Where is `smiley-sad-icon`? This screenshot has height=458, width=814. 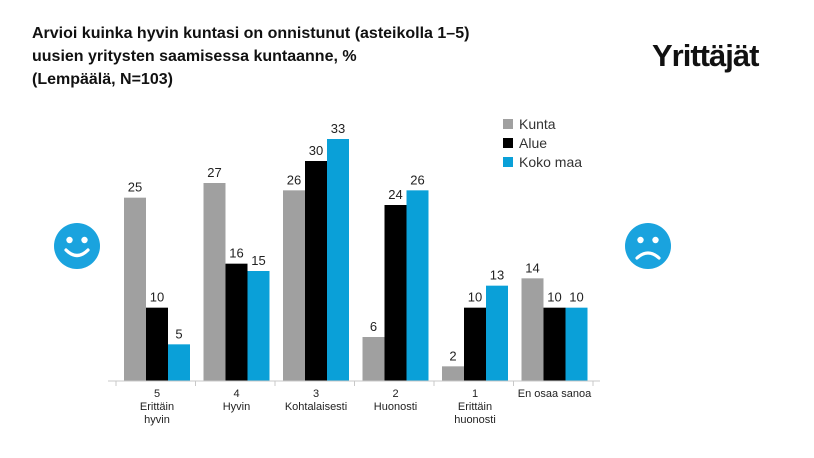
smiley-sad-icon is located at coordinates (648, 246).